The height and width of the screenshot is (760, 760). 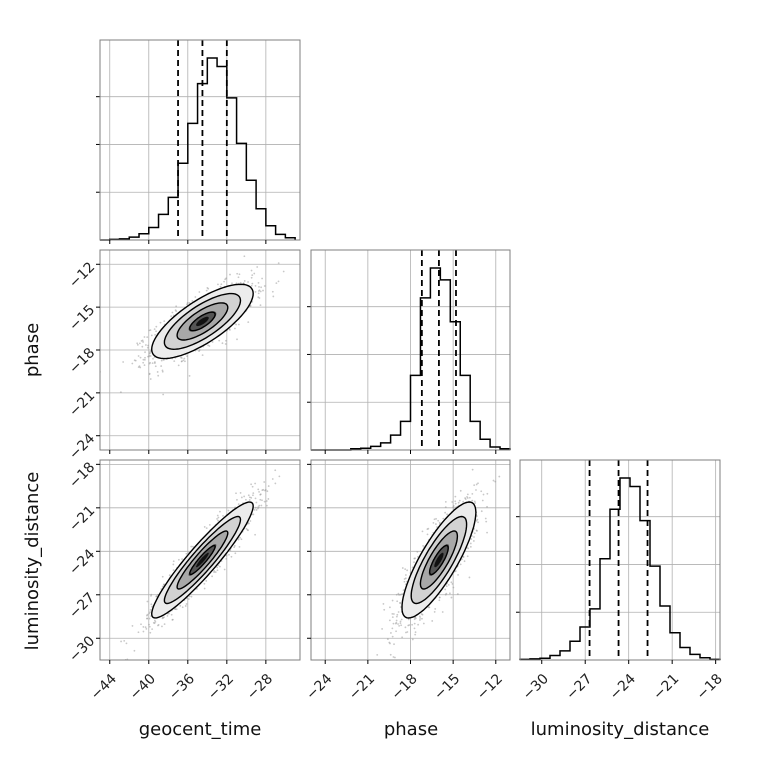 I want to click on x-axis-label-geocent-time: geocent_time, so click(x=200, y=729).